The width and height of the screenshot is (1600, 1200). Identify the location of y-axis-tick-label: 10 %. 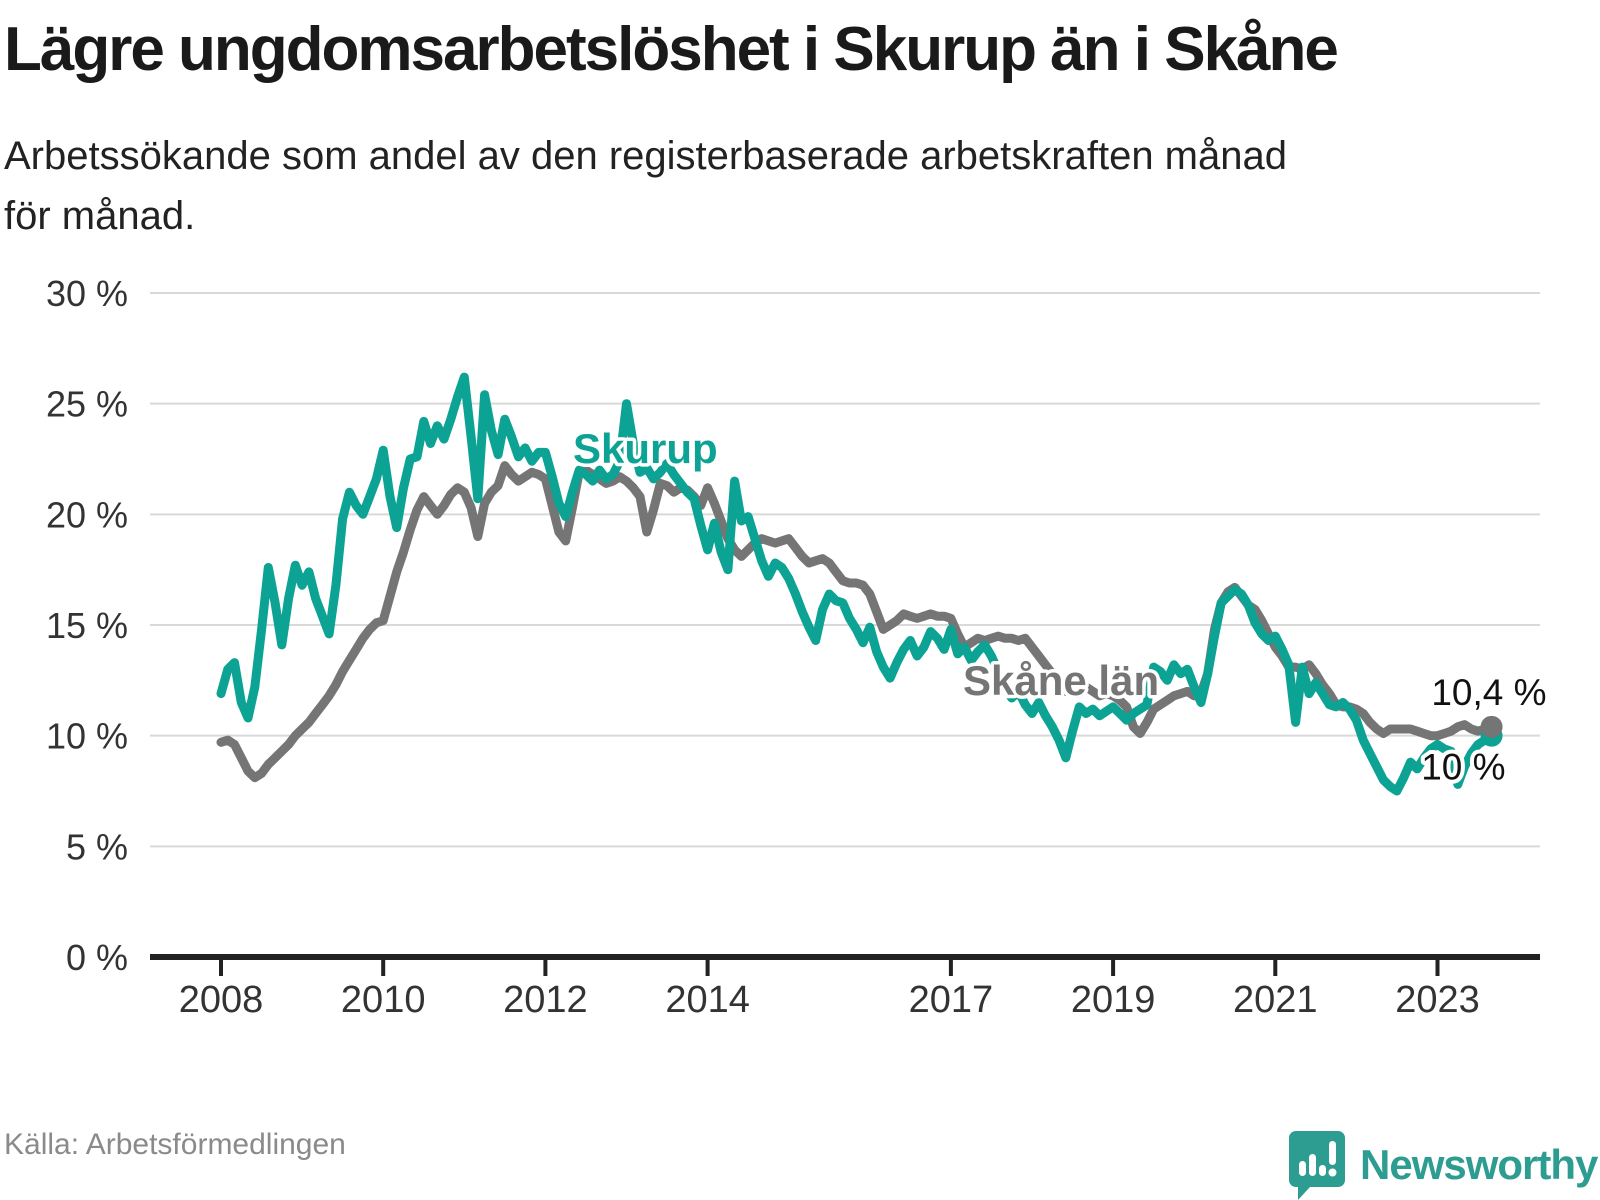
(87, 736).